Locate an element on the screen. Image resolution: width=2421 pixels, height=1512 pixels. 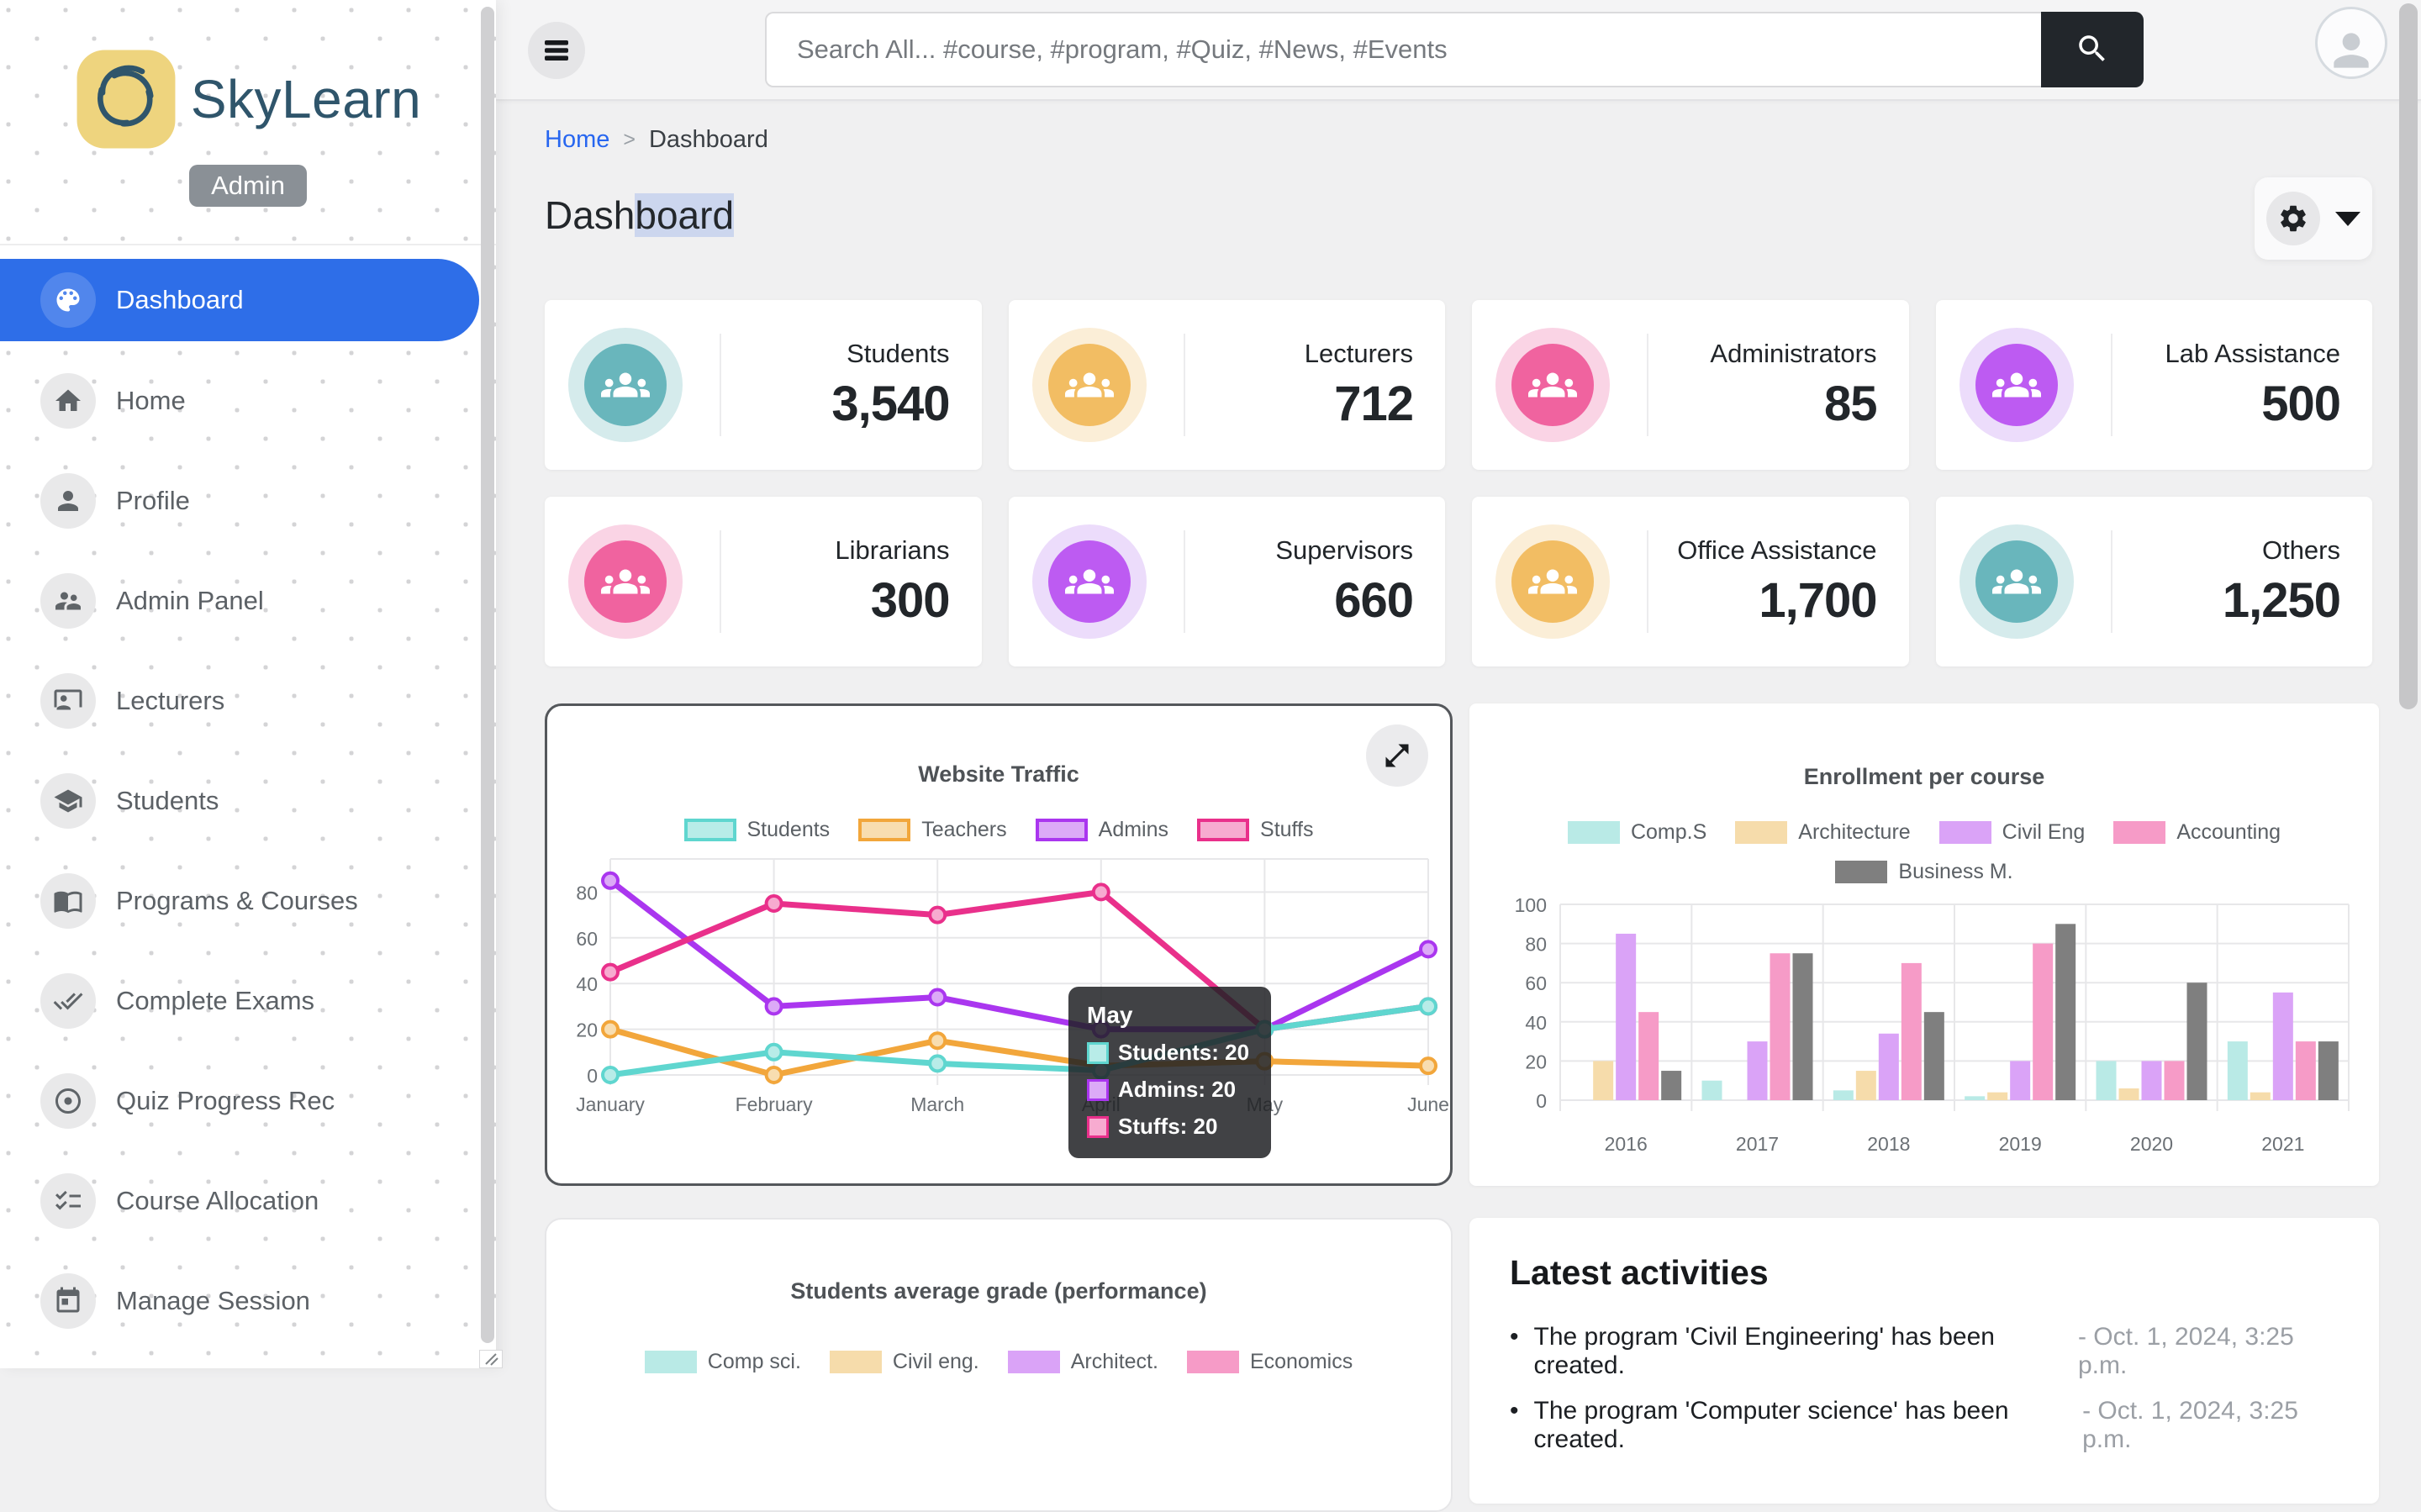
legend-admins: Admins is located at coordinates (1101, 830).